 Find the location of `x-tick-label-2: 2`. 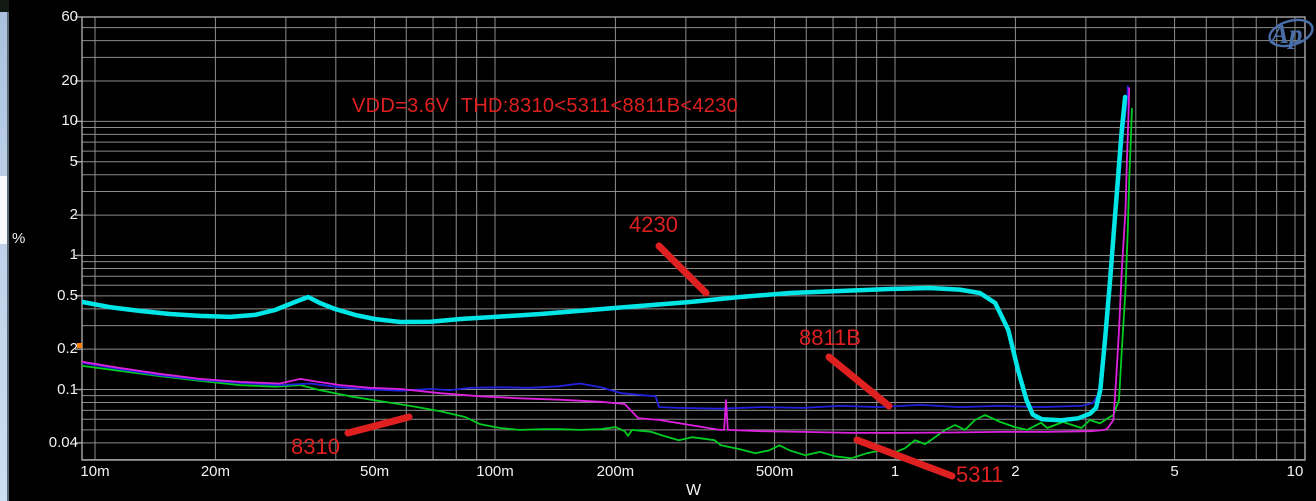

x-tick-label-2: 2 is located at coordinates (1015, 471).